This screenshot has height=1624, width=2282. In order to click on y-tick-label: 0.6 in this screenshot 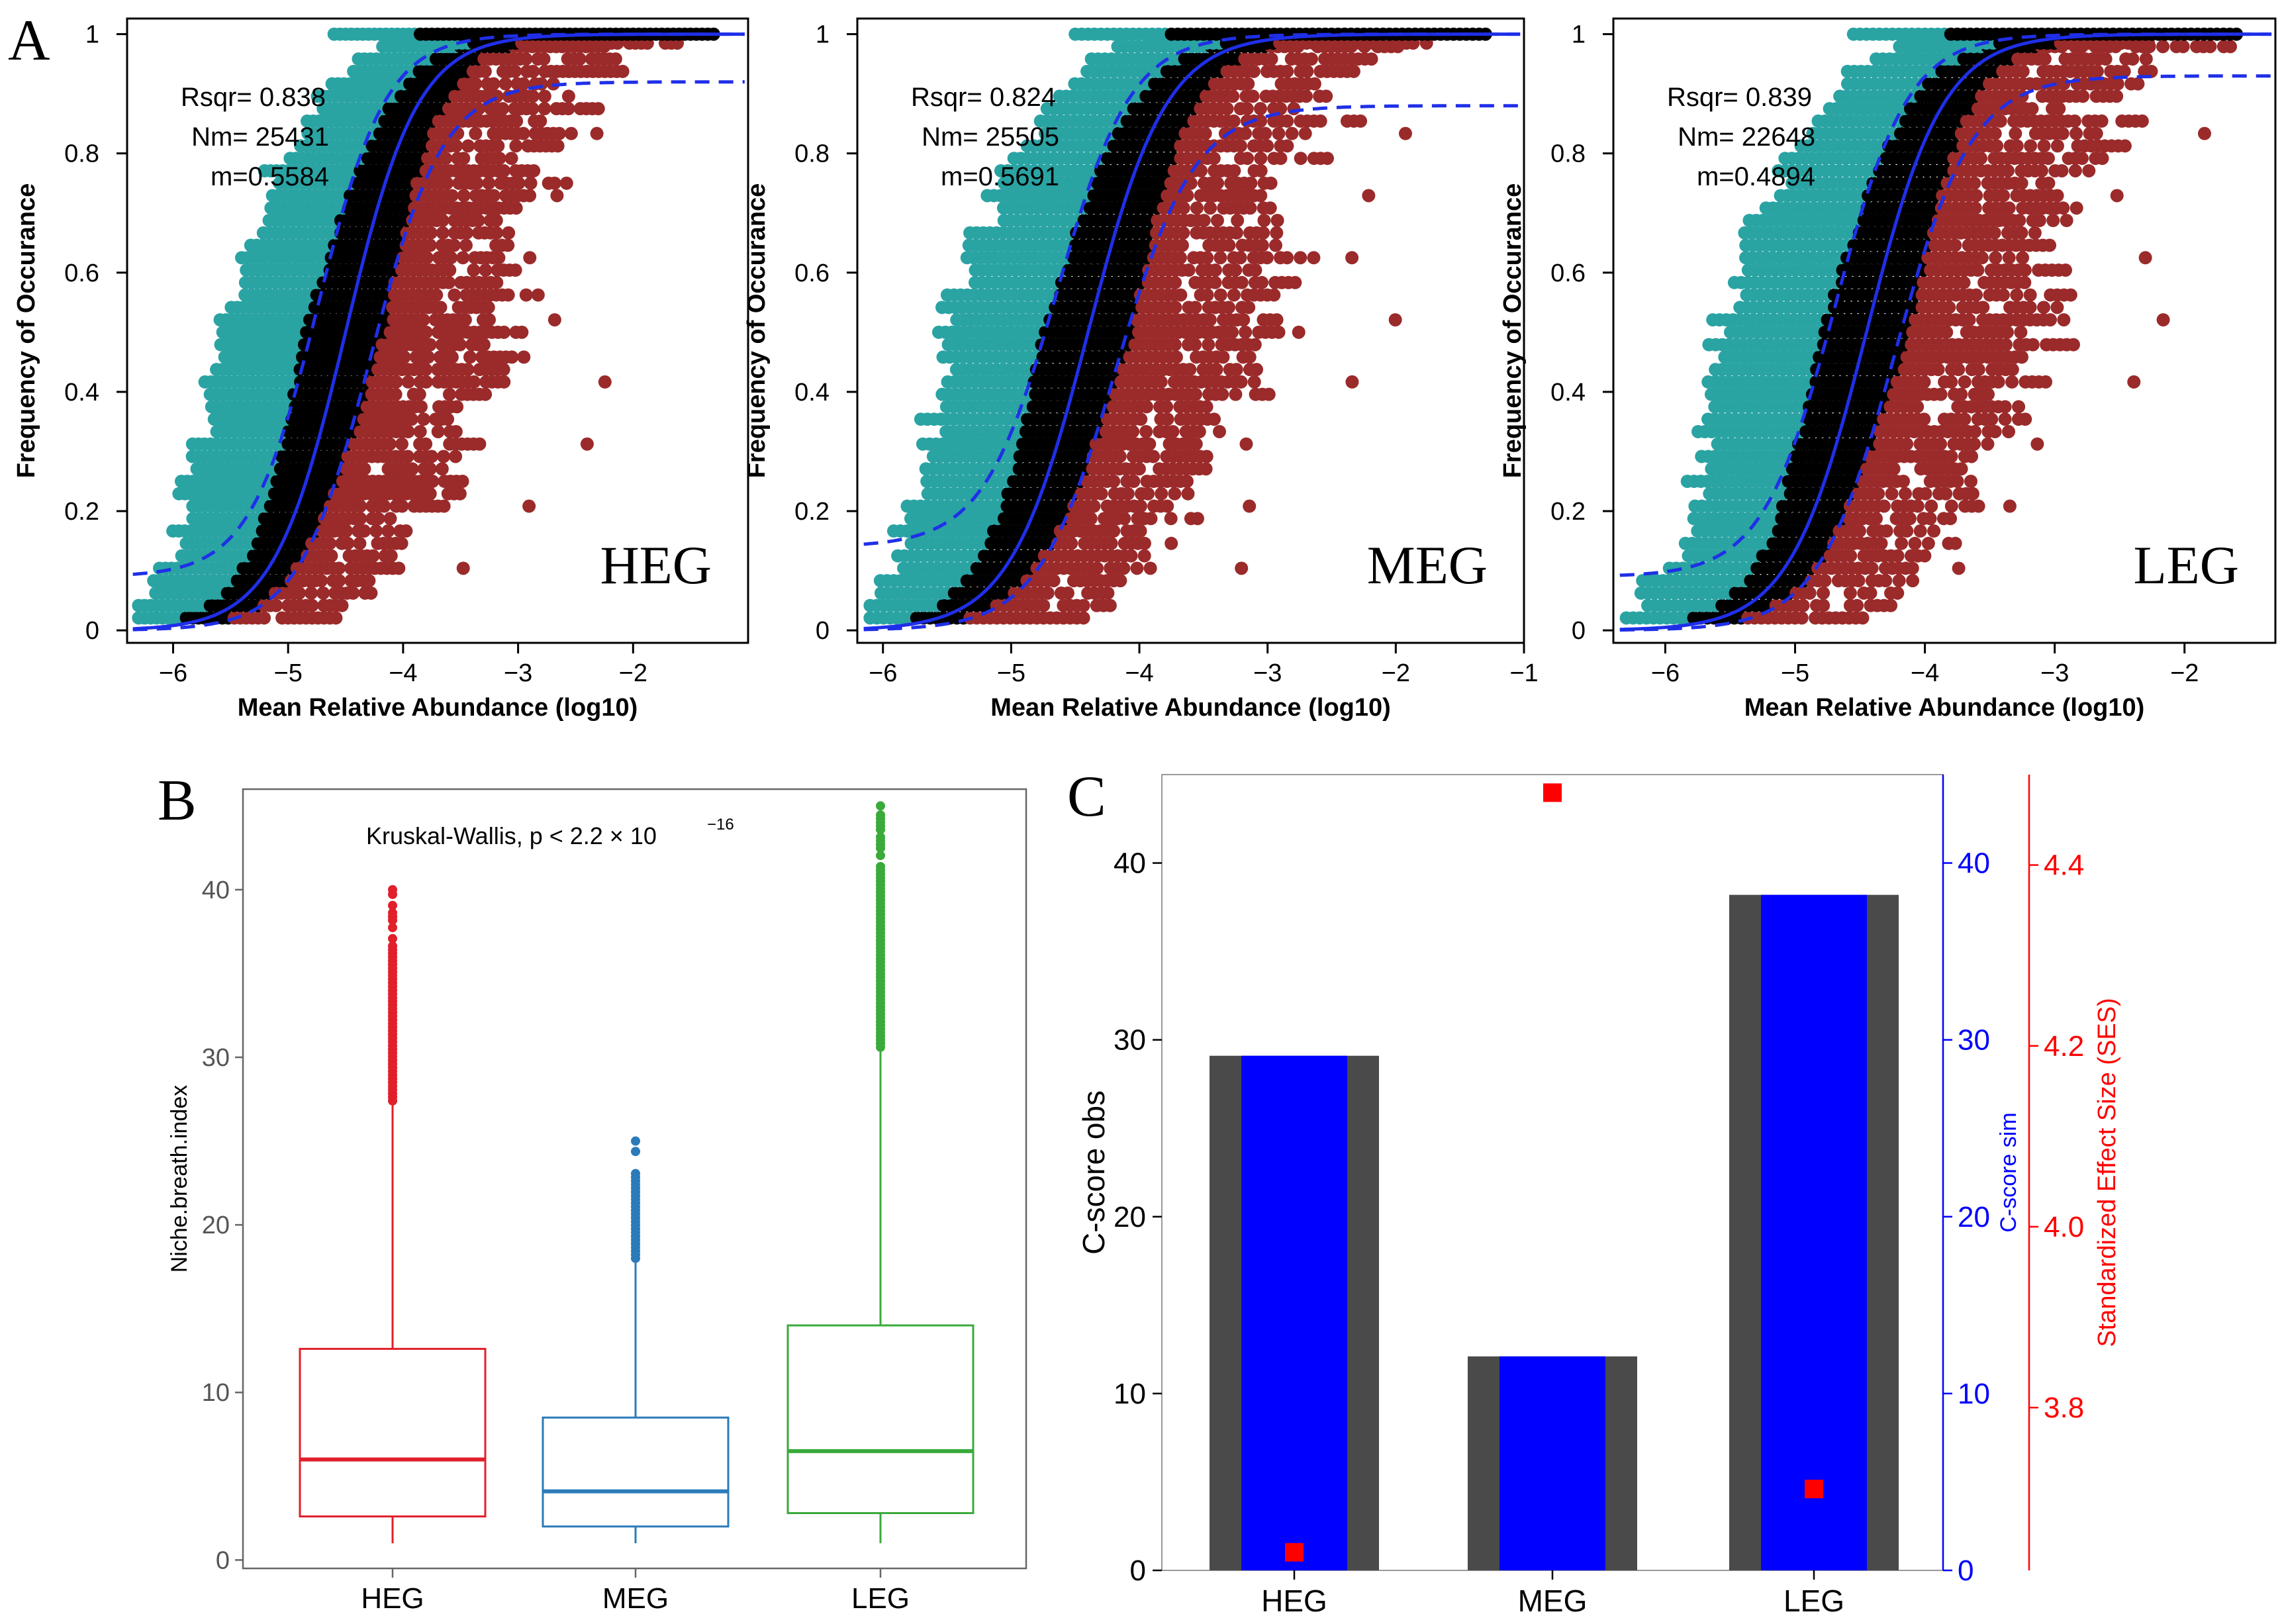, I will do `click(812, 273)`.